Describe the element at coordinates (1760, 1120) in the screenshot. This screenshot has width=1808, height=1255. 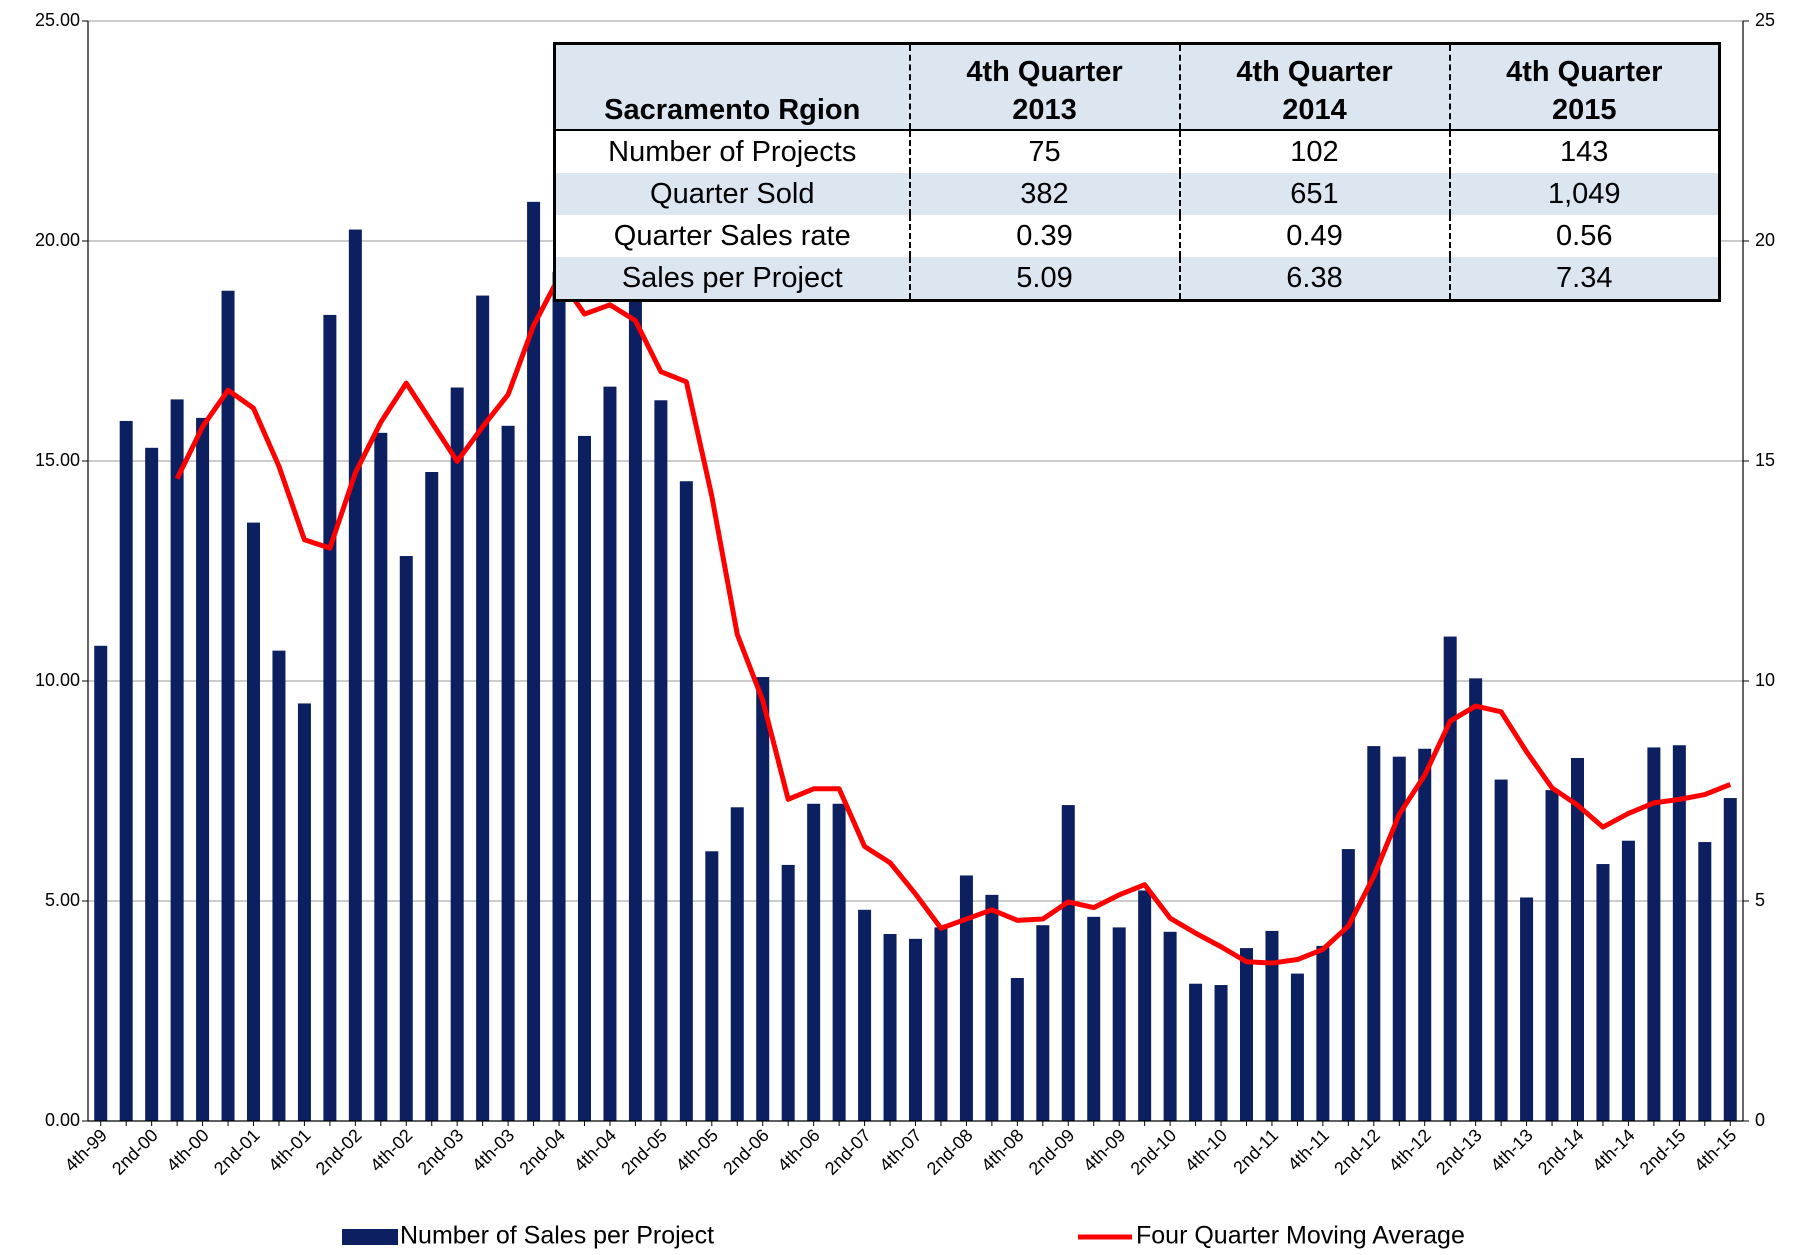
I see `y2-tick-label: 0` at that location.